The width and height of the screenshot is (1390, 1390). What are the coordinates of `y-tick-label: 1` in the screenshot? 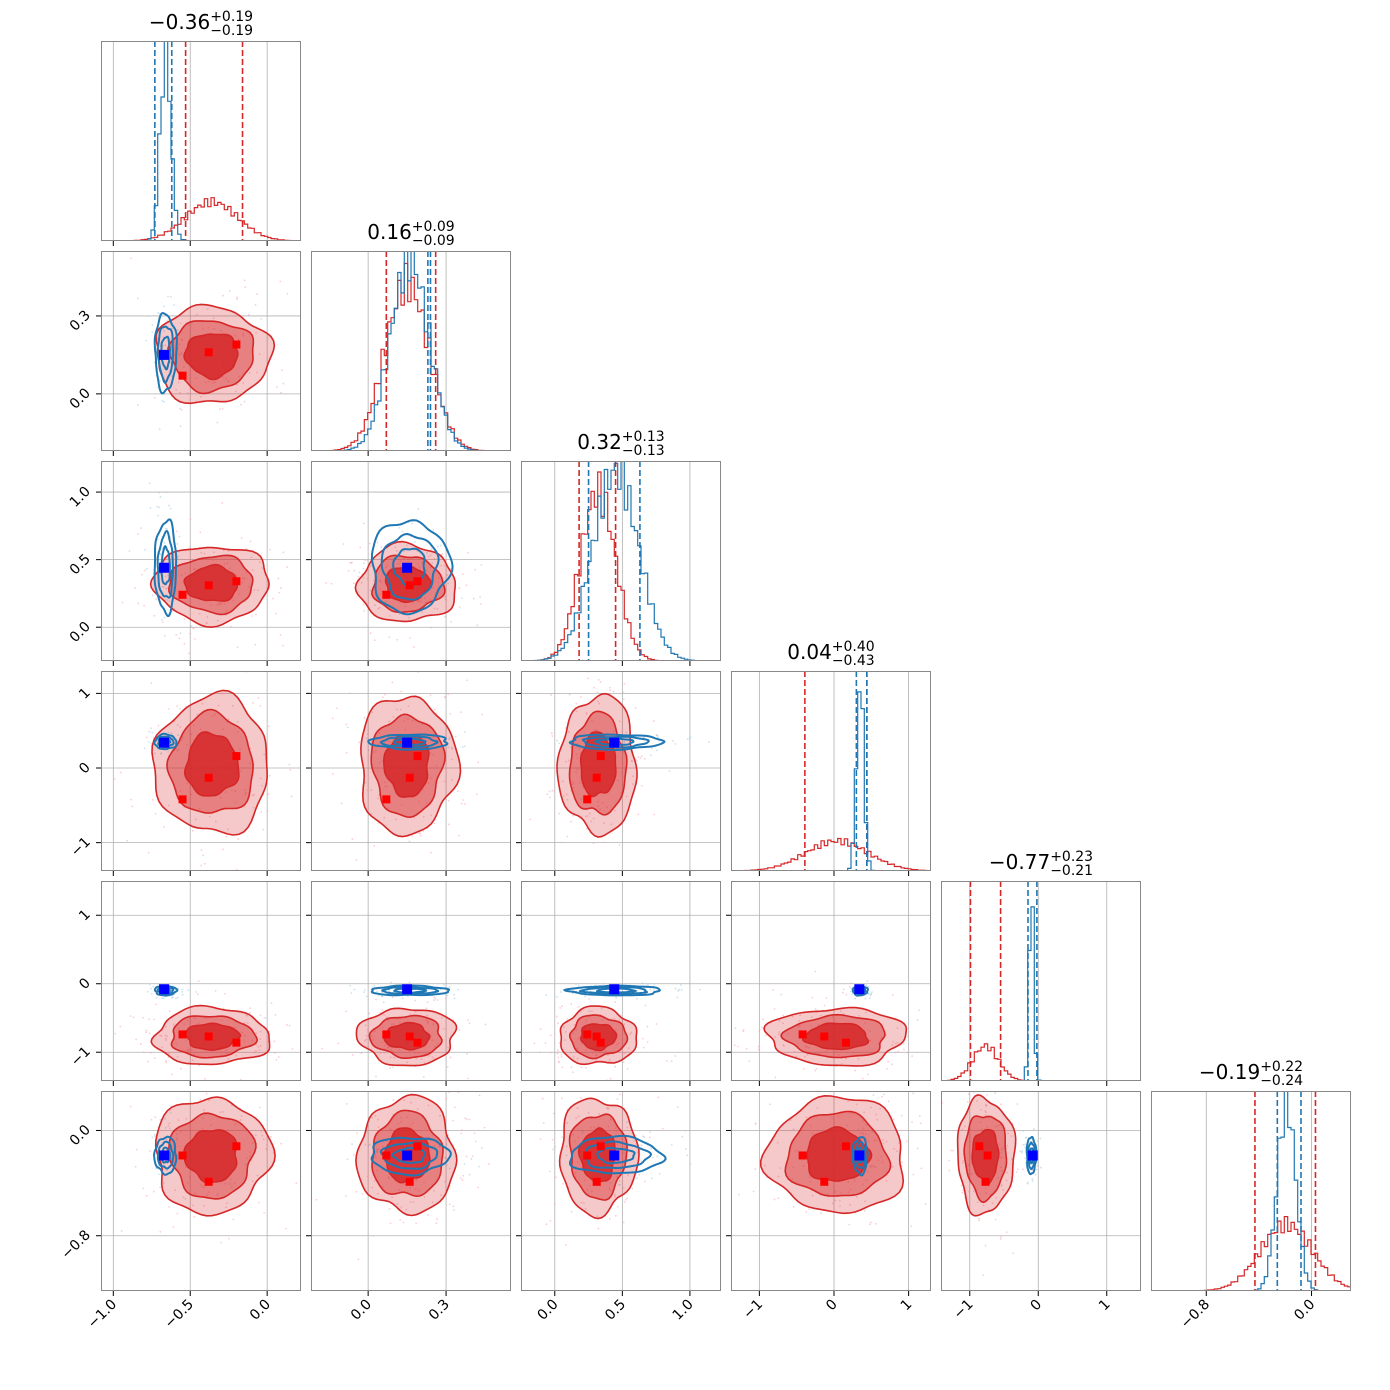 It's located at (85, 694).